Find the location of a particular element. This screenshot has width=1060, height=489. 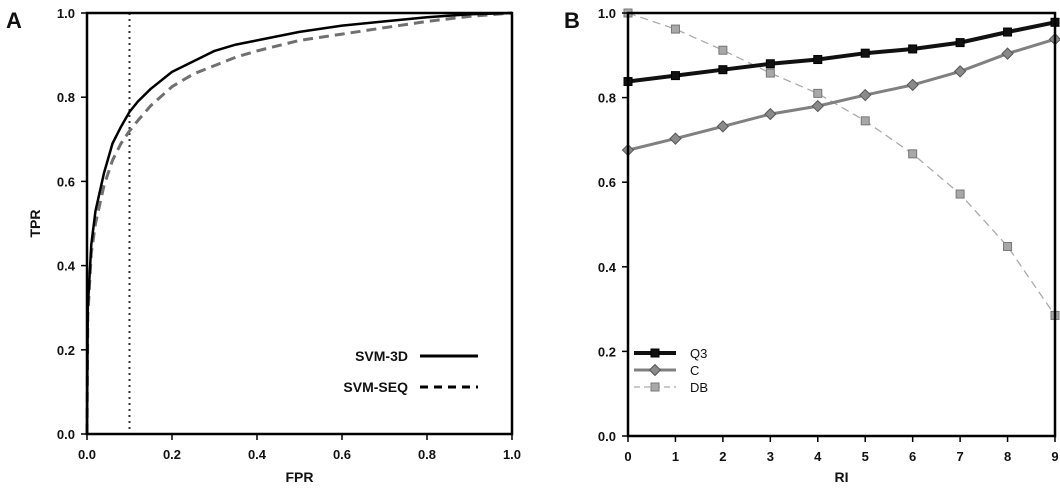

x-tick-label: 9 is located at coordinates (1054, 456).